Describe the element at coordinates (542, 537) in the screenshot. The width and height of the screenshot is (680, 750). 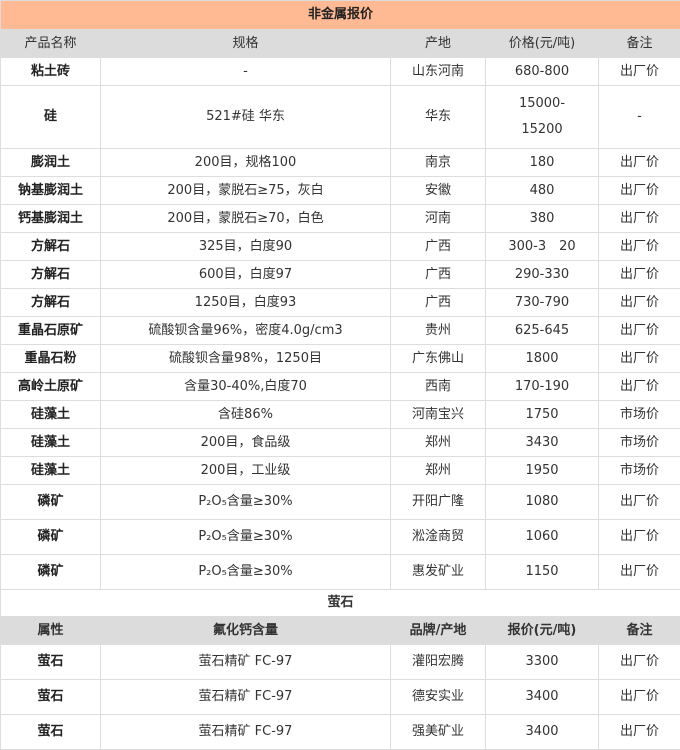
I see `cell-price: 1060` at that location.